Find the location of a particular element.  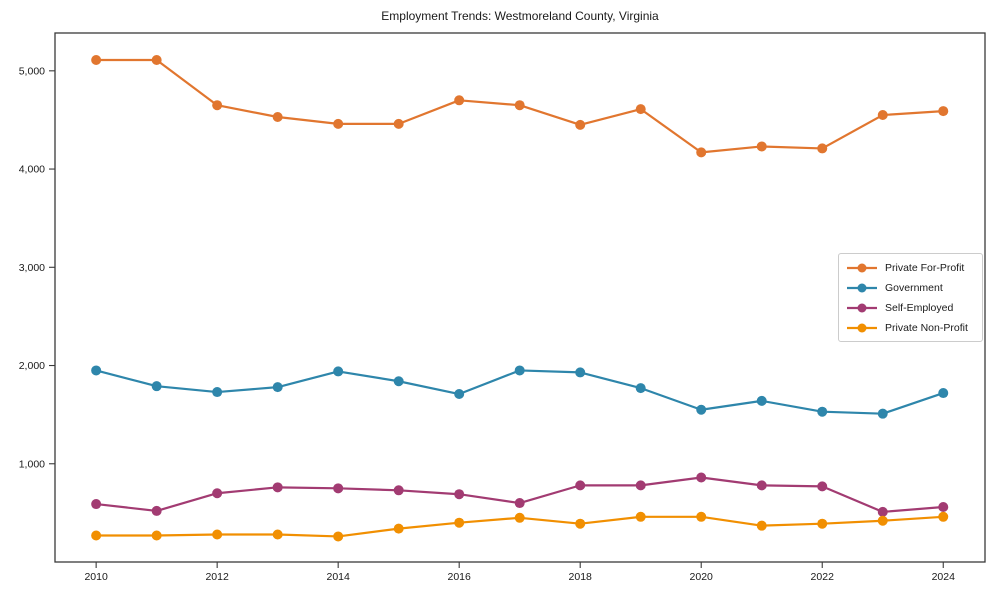

legend-item-label: Self-Employed is located at coordinates (919, 307).